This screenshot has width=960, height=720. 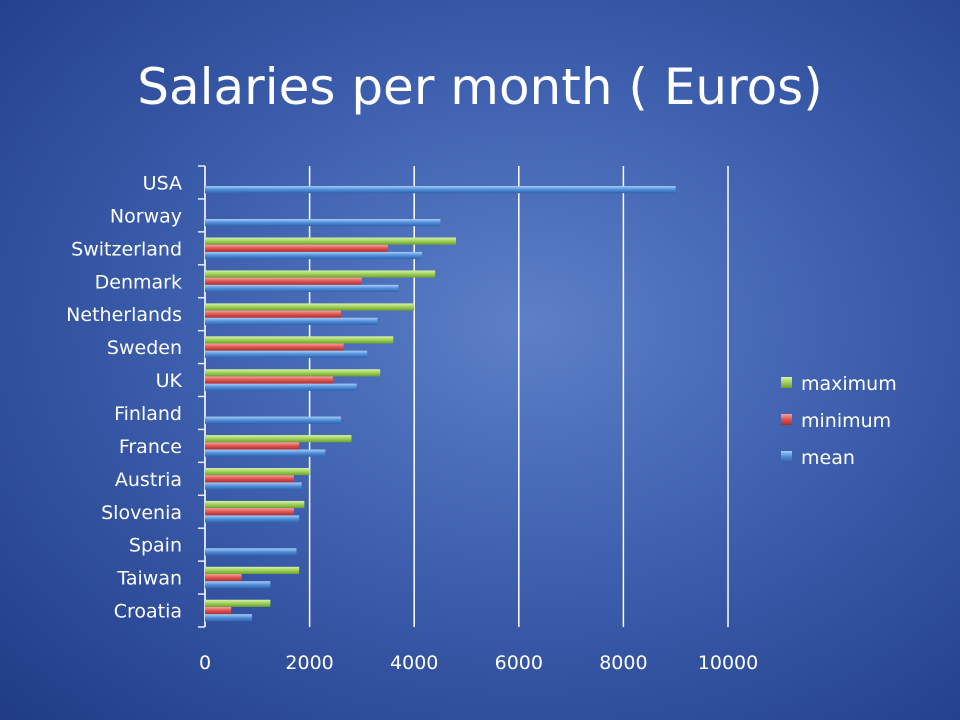 What do you see at coordinates (148, 480) in the screenshot?
I see `category-label: Austria` at bounding box center [148, 480].